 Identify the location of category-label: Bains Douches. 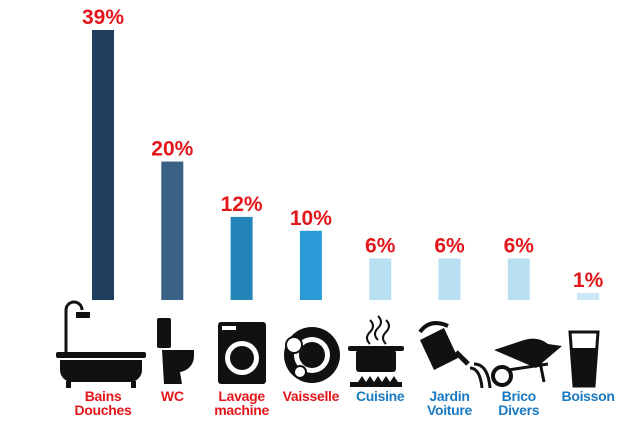
(103, 403).